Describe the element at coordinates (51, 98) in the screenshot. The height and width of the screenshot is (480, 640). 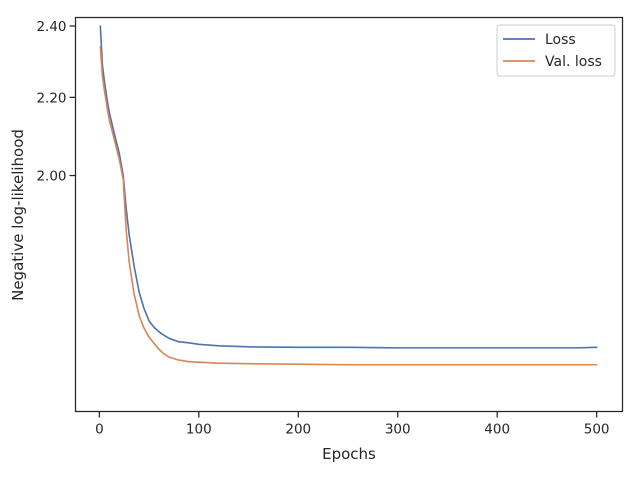
I see `y-tick-label: 2.20` at that location.